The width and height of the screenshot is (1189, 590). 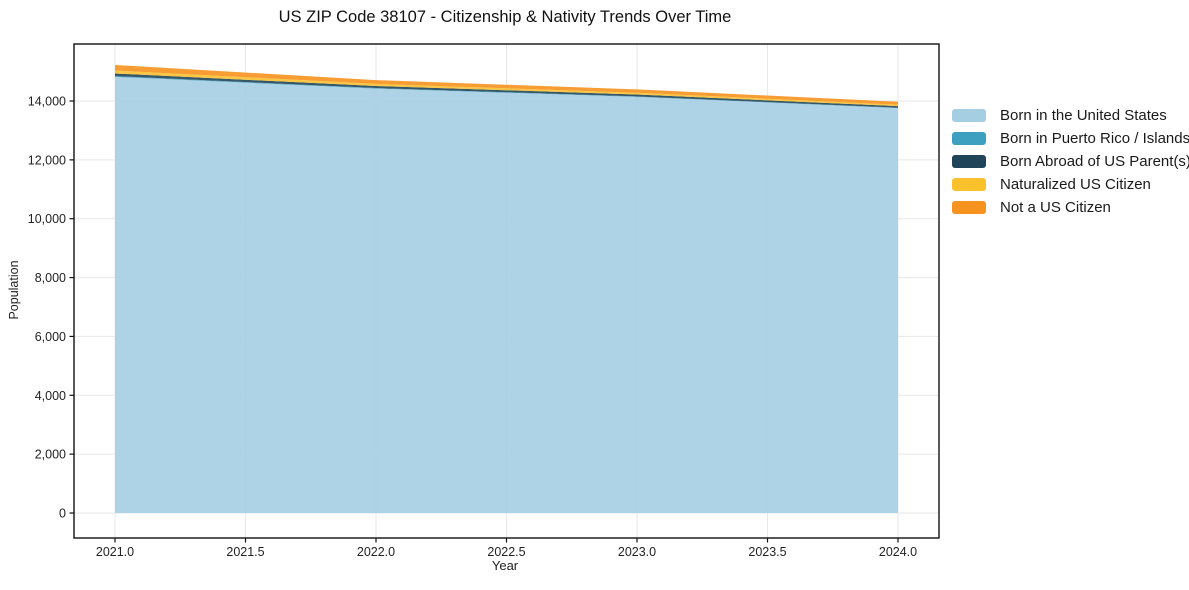 I want to click on x-tick-label: 2021.0, so click(x=115, y=552).